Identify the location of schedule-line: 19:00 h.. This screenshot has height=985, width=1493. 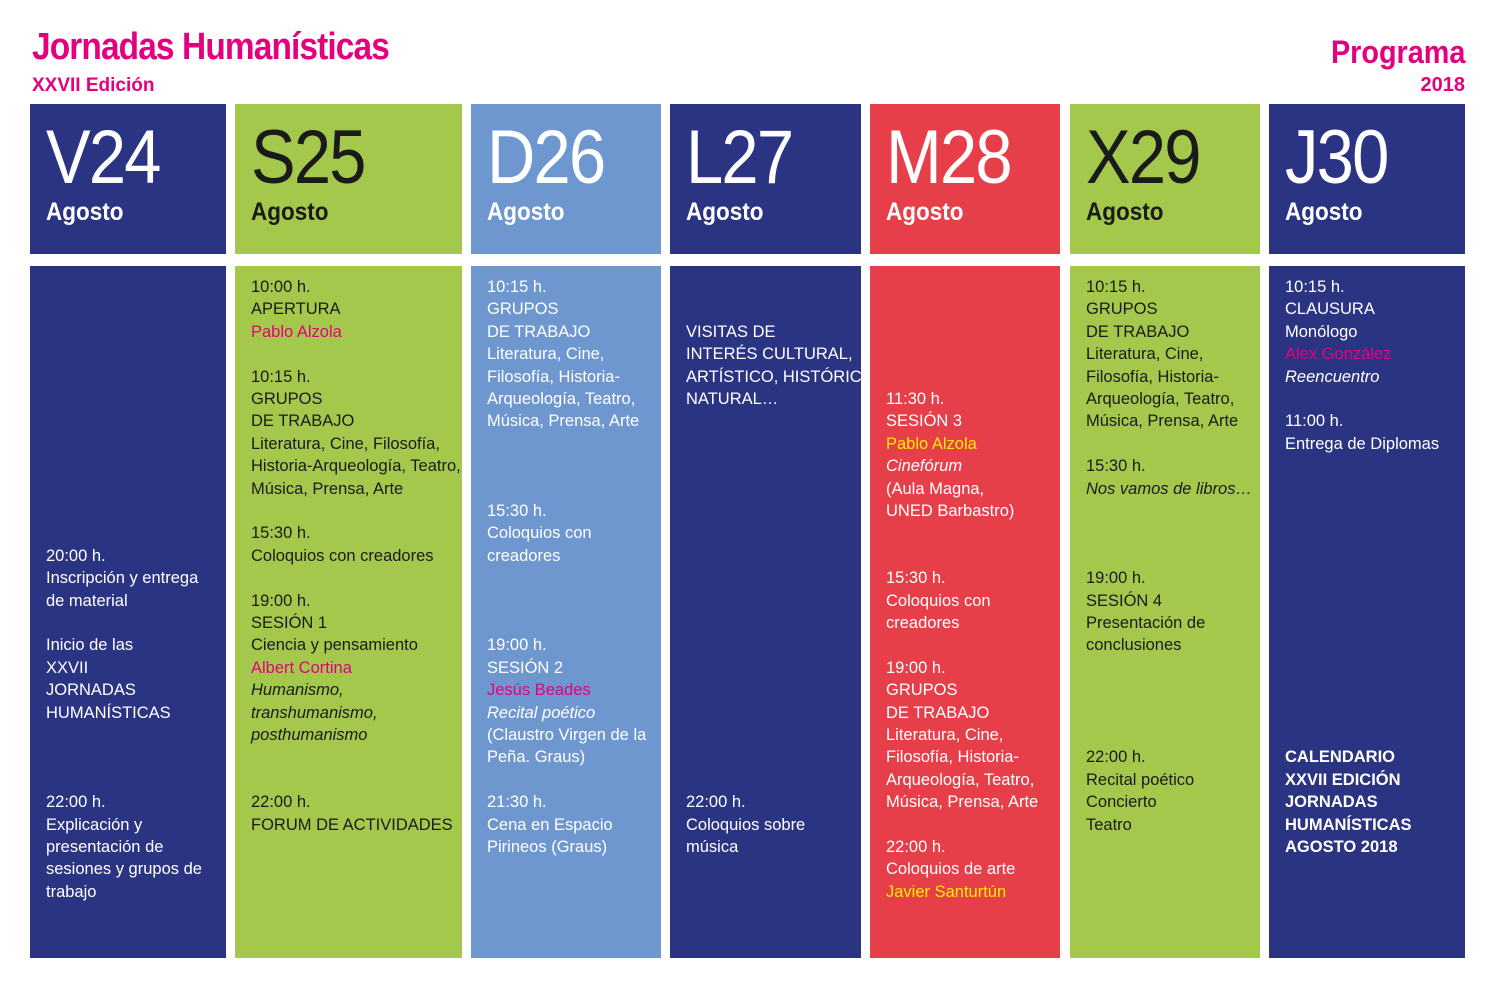
(1116, 578).